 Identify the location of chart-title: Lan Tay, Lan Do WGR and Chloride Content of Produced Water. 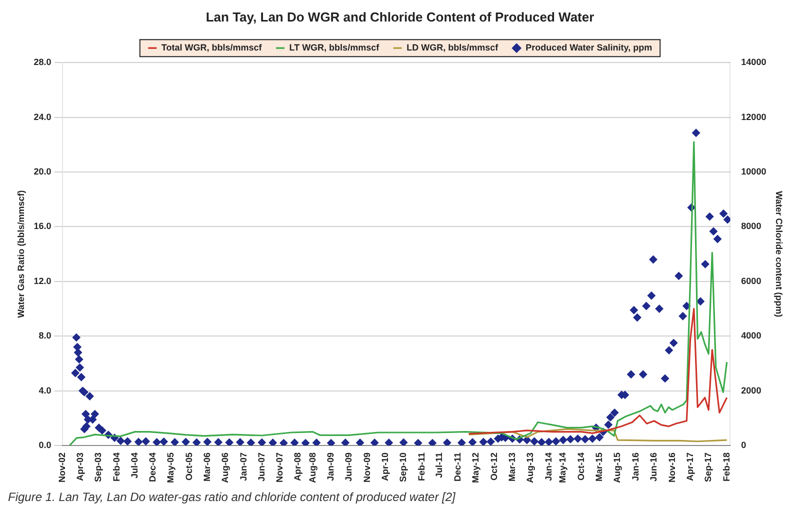
(400, 16).